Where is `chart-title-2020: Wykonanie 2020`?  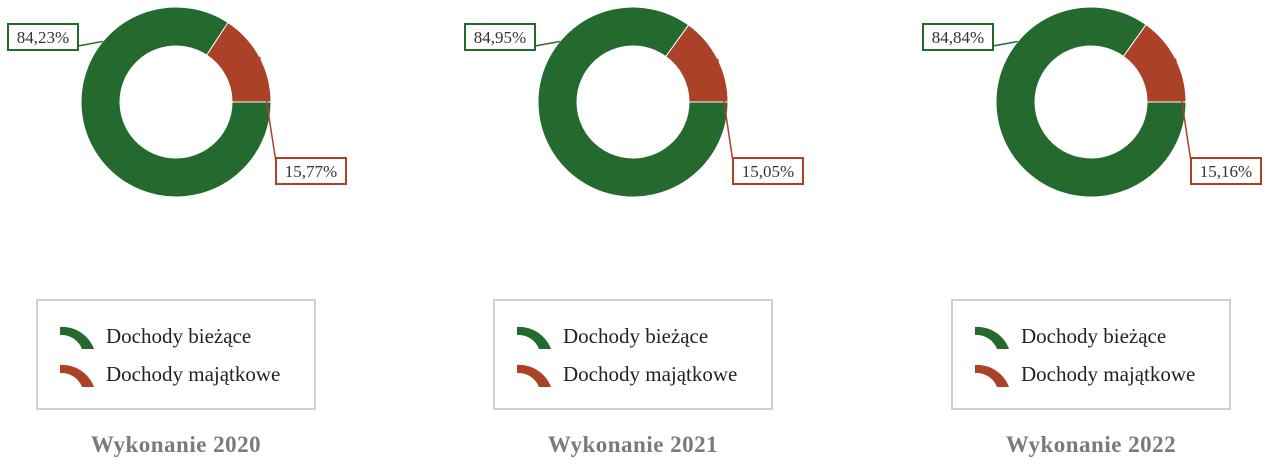 chart-title-2020: Wykonanie 2020 is located at coordinates (176, 444).